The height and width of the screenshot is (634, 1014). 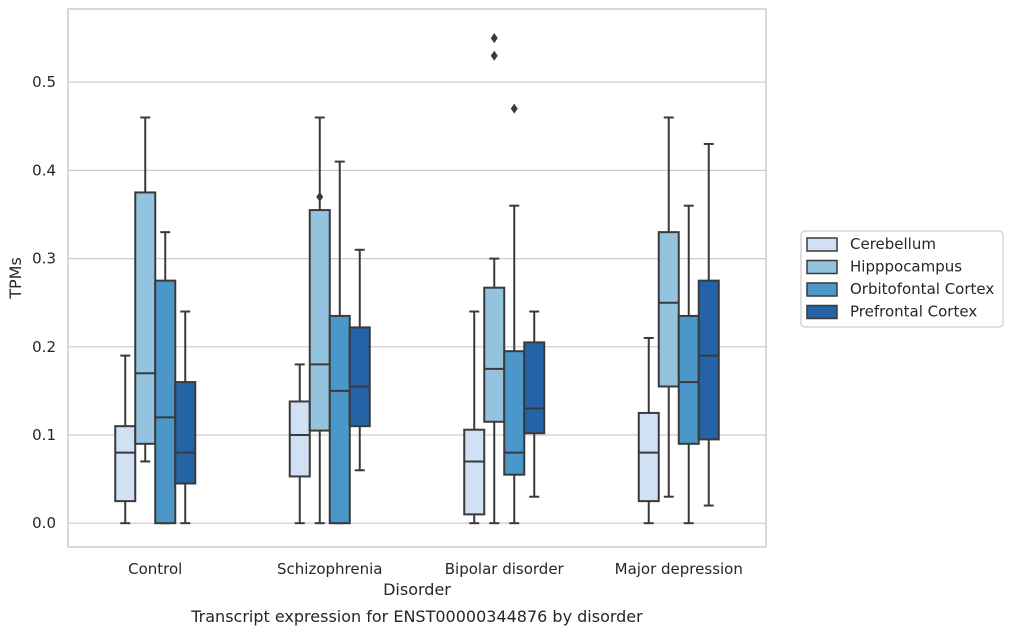 I want to click on x-tick-label: Major depression, so click(x=679, y=569).